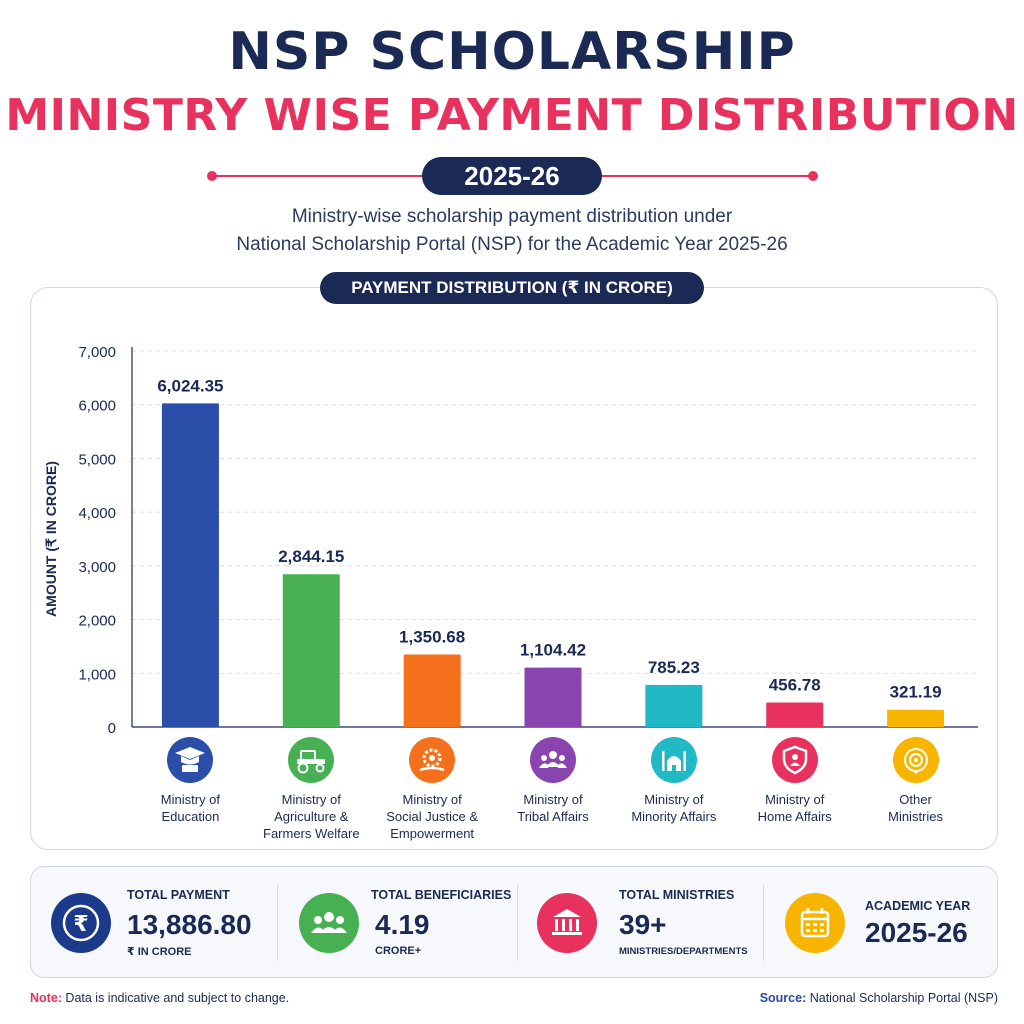  I want to click on people-group-icon, so click(553, 760).